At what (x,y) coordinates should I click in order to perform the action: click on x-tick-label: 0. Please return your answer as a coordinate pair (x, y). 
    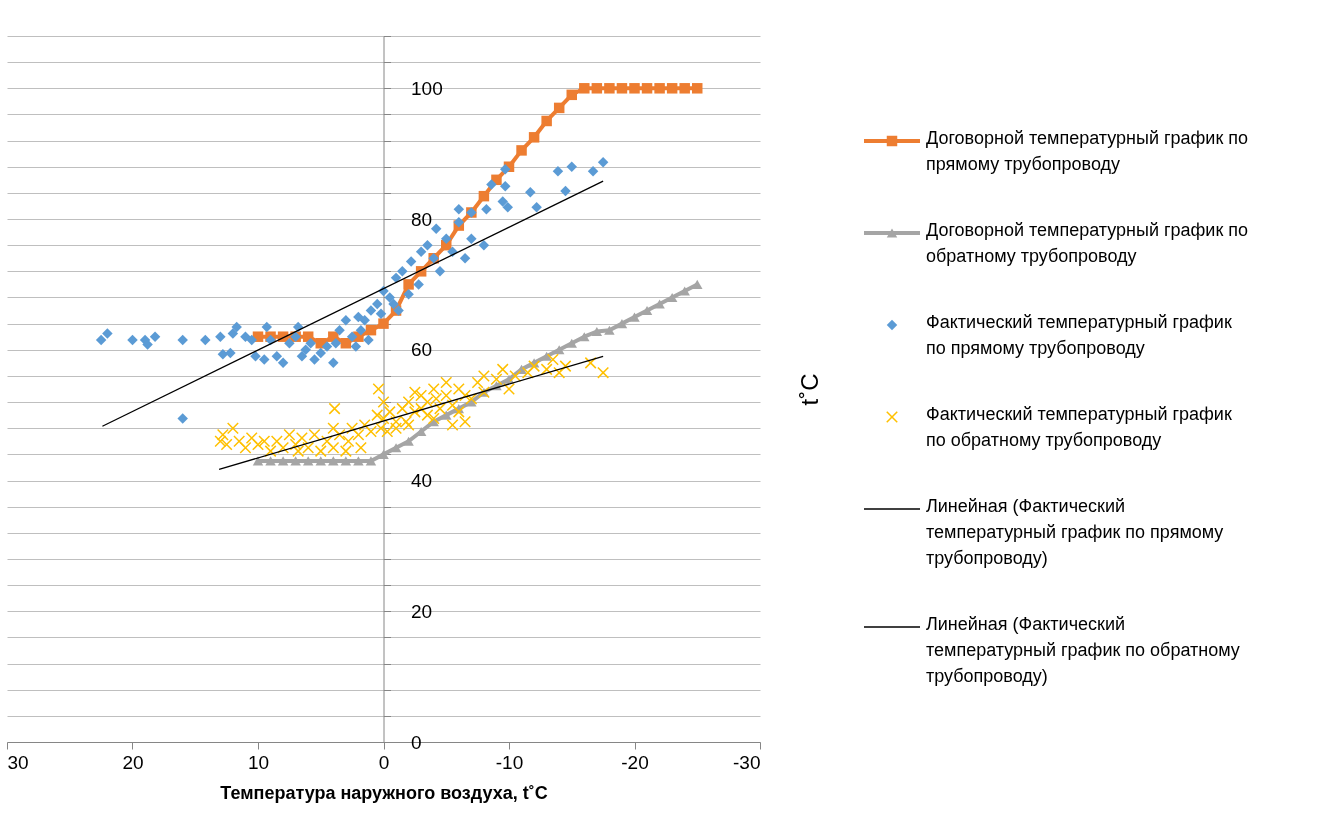
    Looking at the image, I should click on (384, 762).